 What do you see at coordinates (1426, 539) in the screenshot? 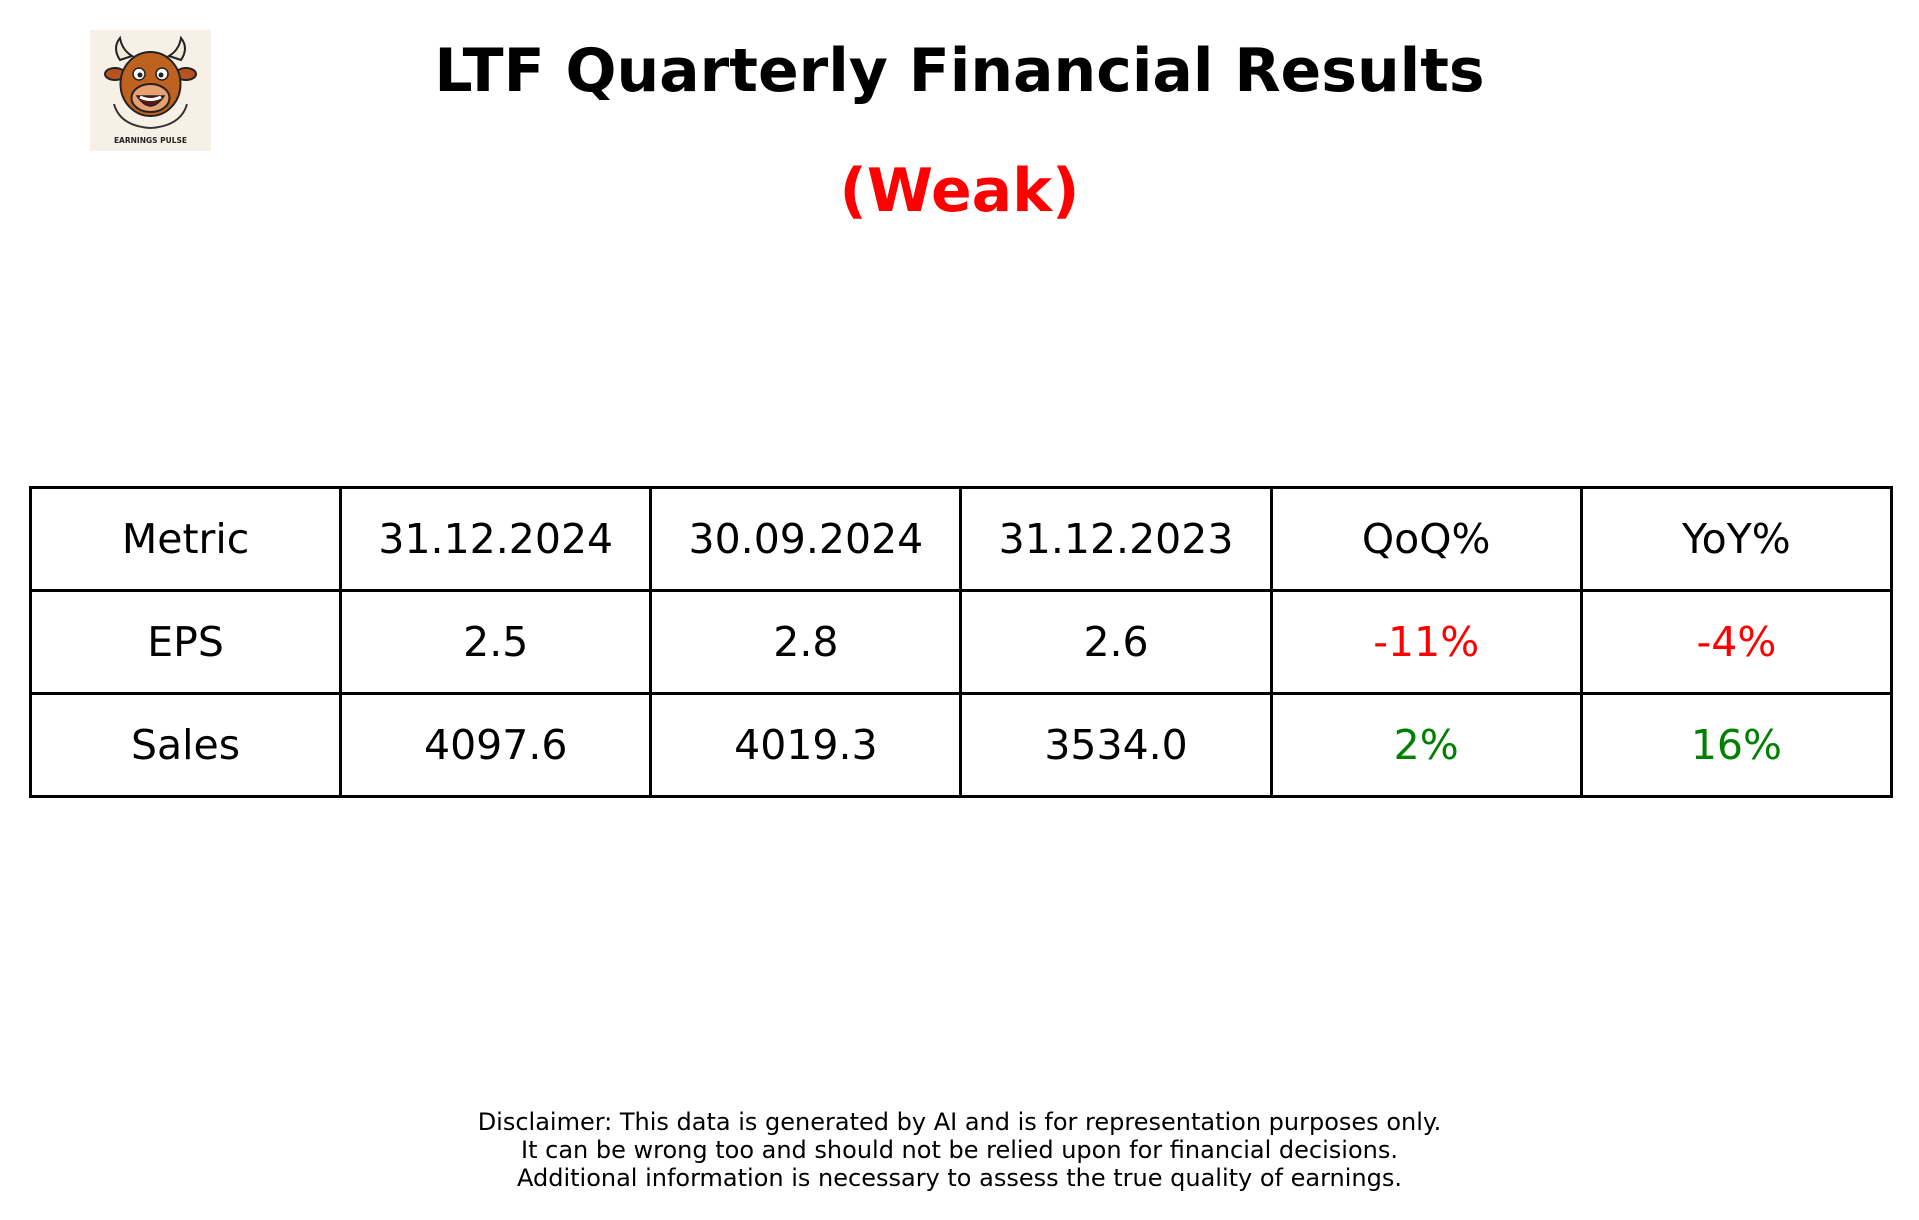
I see `header-qoq: QoQ%` at bounding box center [1426, 539].